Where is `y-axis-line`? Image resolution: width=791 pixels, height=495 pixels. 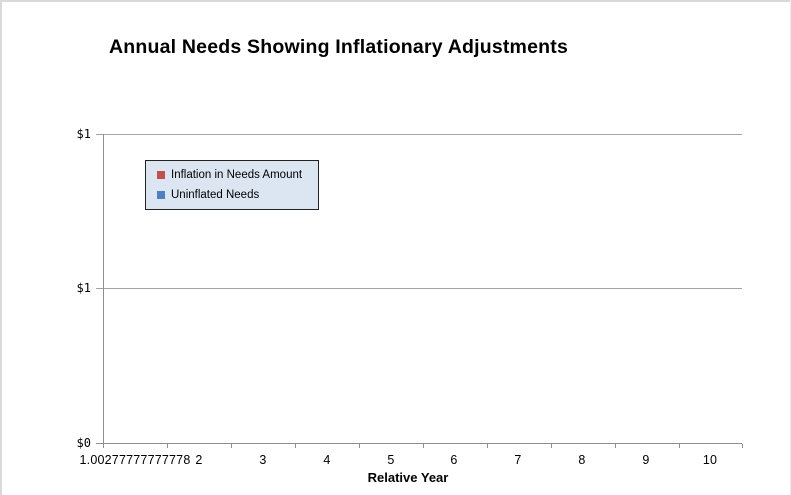 y-axis-line is located at coordinates (103, 290).